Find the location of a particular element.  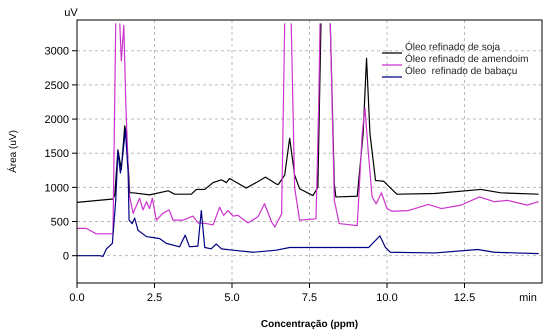

y-tick-label: 3000 is located at coordinates (56, 52).